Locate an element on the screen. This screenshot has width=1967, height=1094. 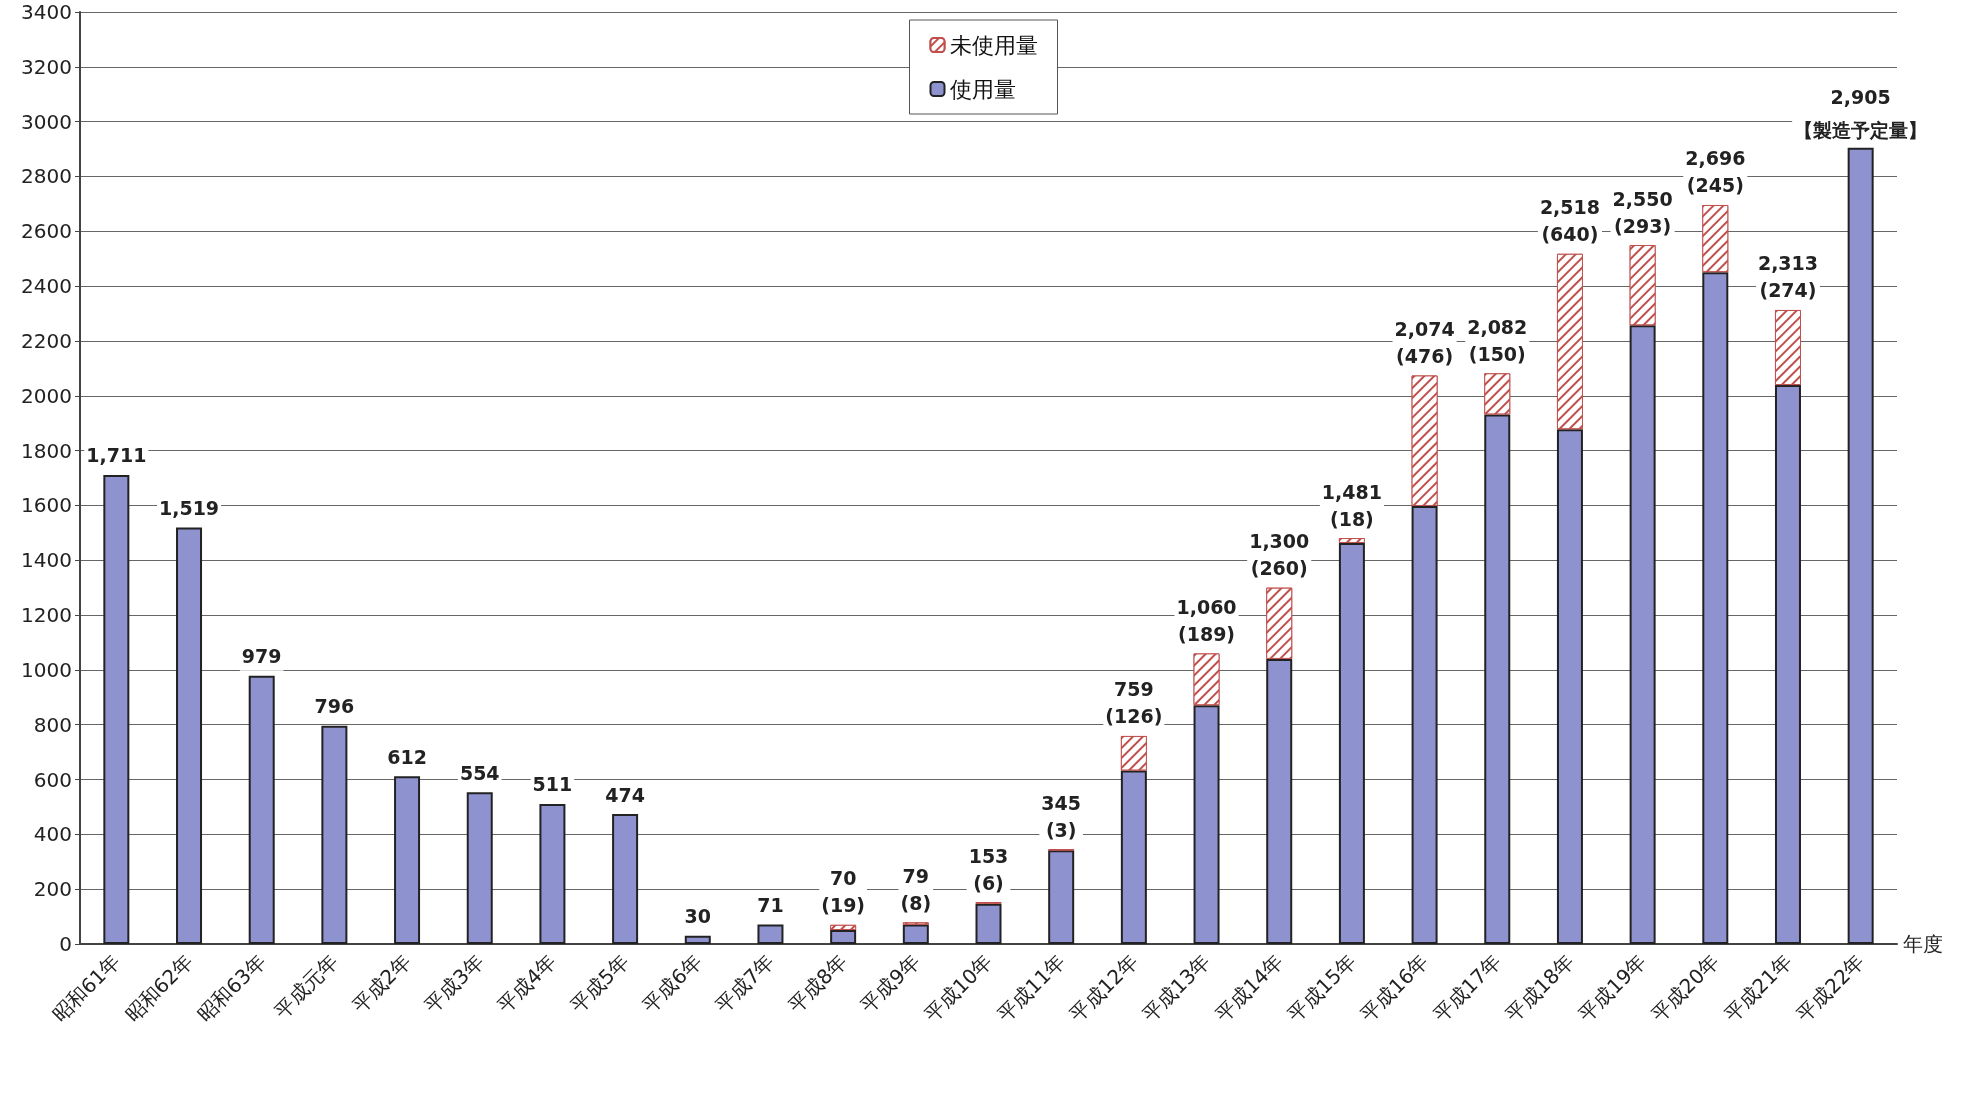
y-tick-label: 2000 is located at coordinates (46, 395).